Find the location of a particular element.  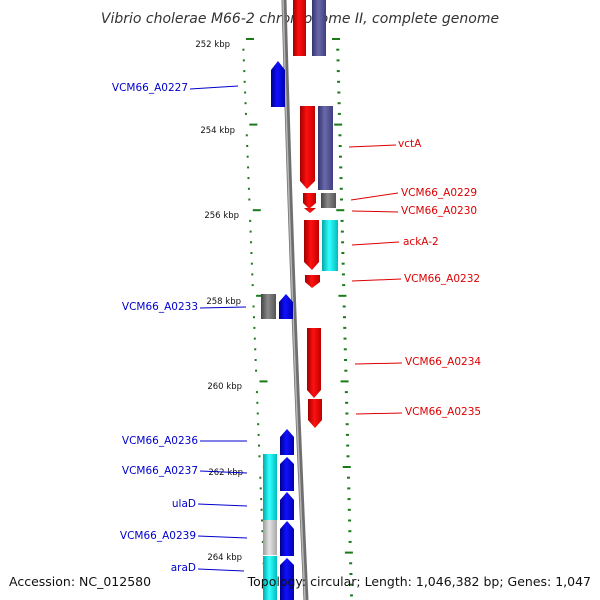

accession-text: Accession: NC_012580 is located at coordinates (80, 581).